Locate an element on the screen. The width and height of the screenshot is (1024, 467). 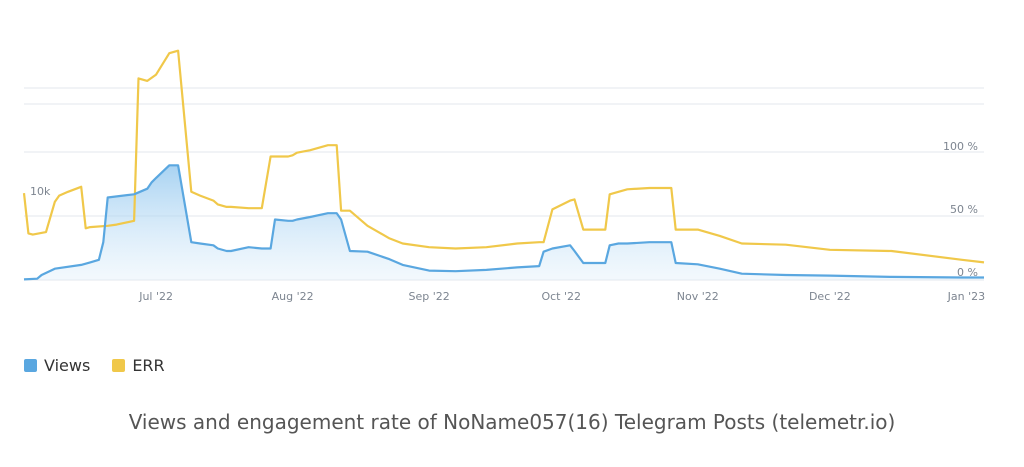
x-tick-label-3: Oct '22 is located at coordinates (561, 296).